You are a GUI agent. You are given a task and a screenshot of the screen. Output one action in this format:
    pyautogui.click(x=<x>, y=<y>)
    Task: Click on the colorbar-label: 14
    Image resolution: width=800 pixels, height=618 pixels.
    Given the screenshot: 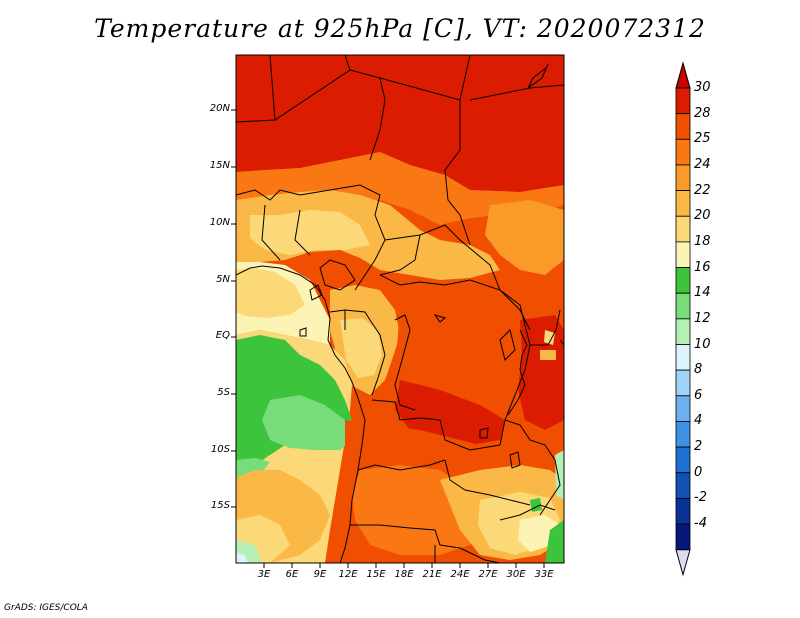 What is the action you would take?
    pyautogui.click(x=702, y=293)
    